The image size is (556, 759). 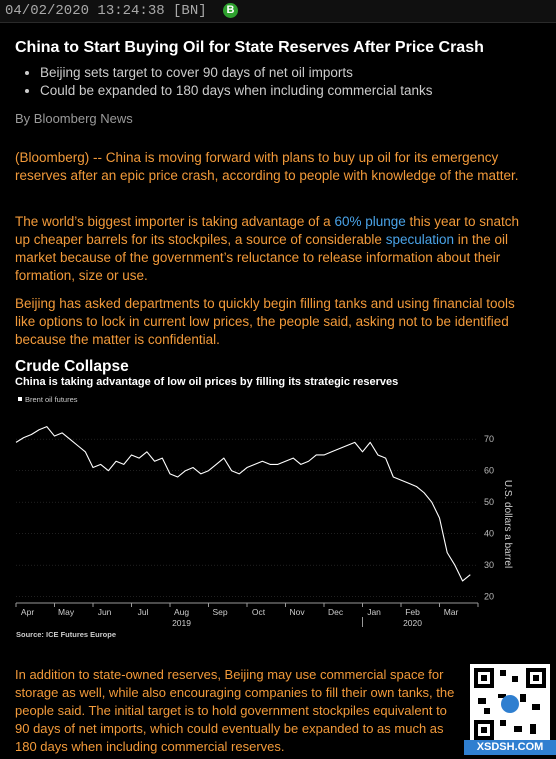 I want to click on qr-code, so click(x=510, y=704).